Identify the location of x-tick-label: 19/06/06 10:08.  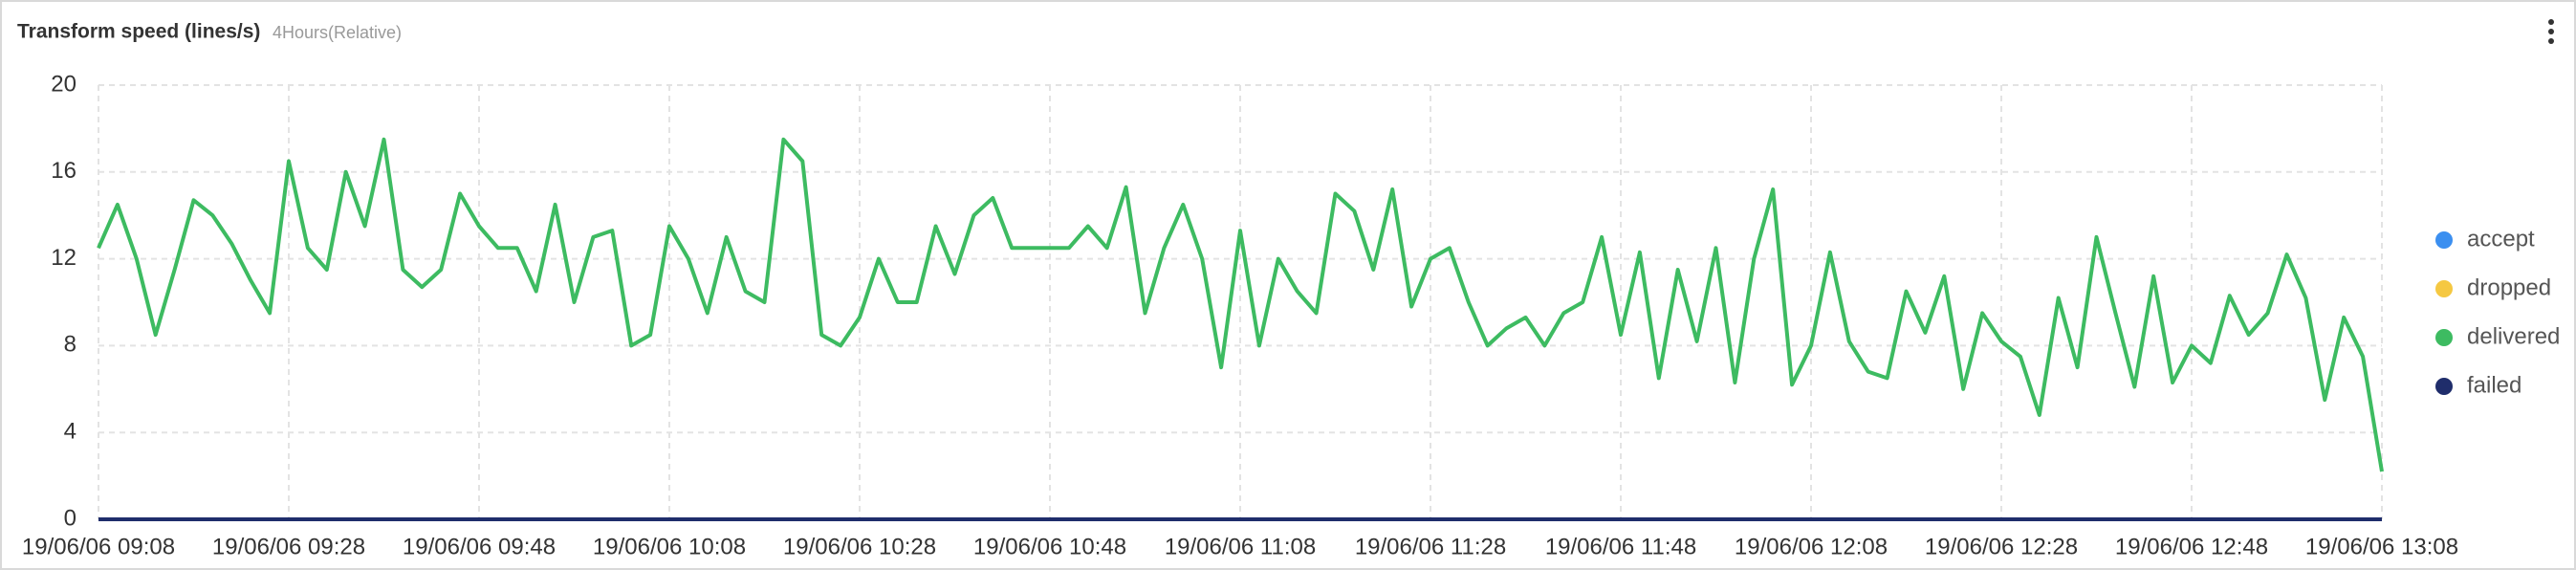
(669, 546).